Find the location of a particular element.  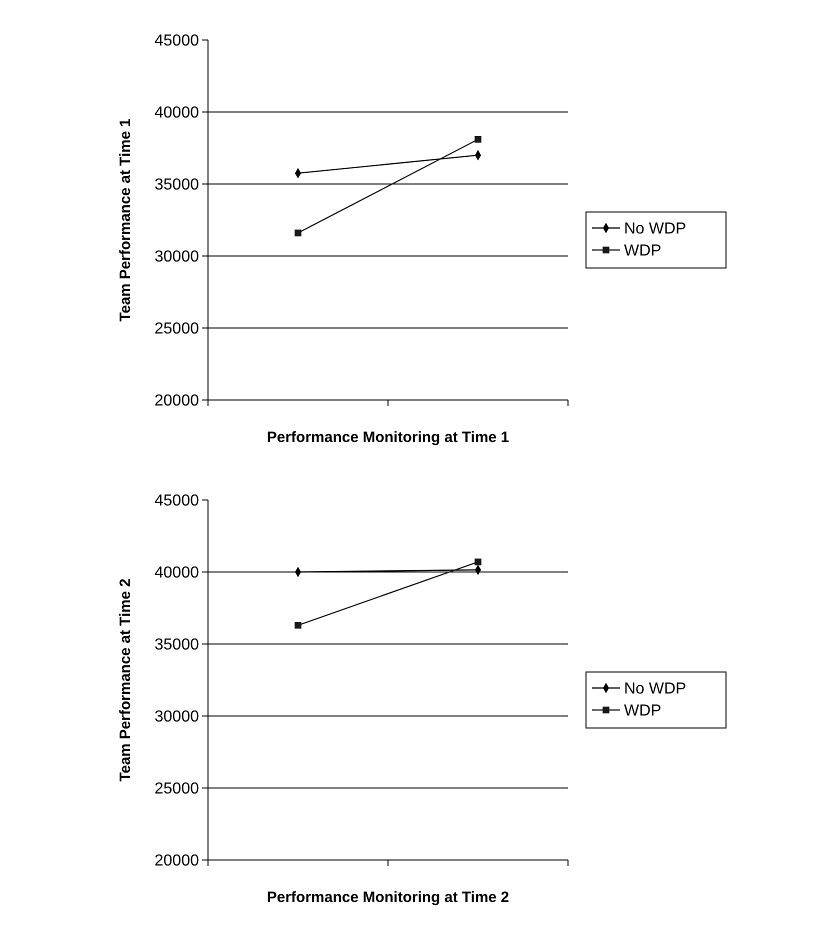

x-axis-title: Performance Monitoring at Time 2 is located at coordinates (388, 897).